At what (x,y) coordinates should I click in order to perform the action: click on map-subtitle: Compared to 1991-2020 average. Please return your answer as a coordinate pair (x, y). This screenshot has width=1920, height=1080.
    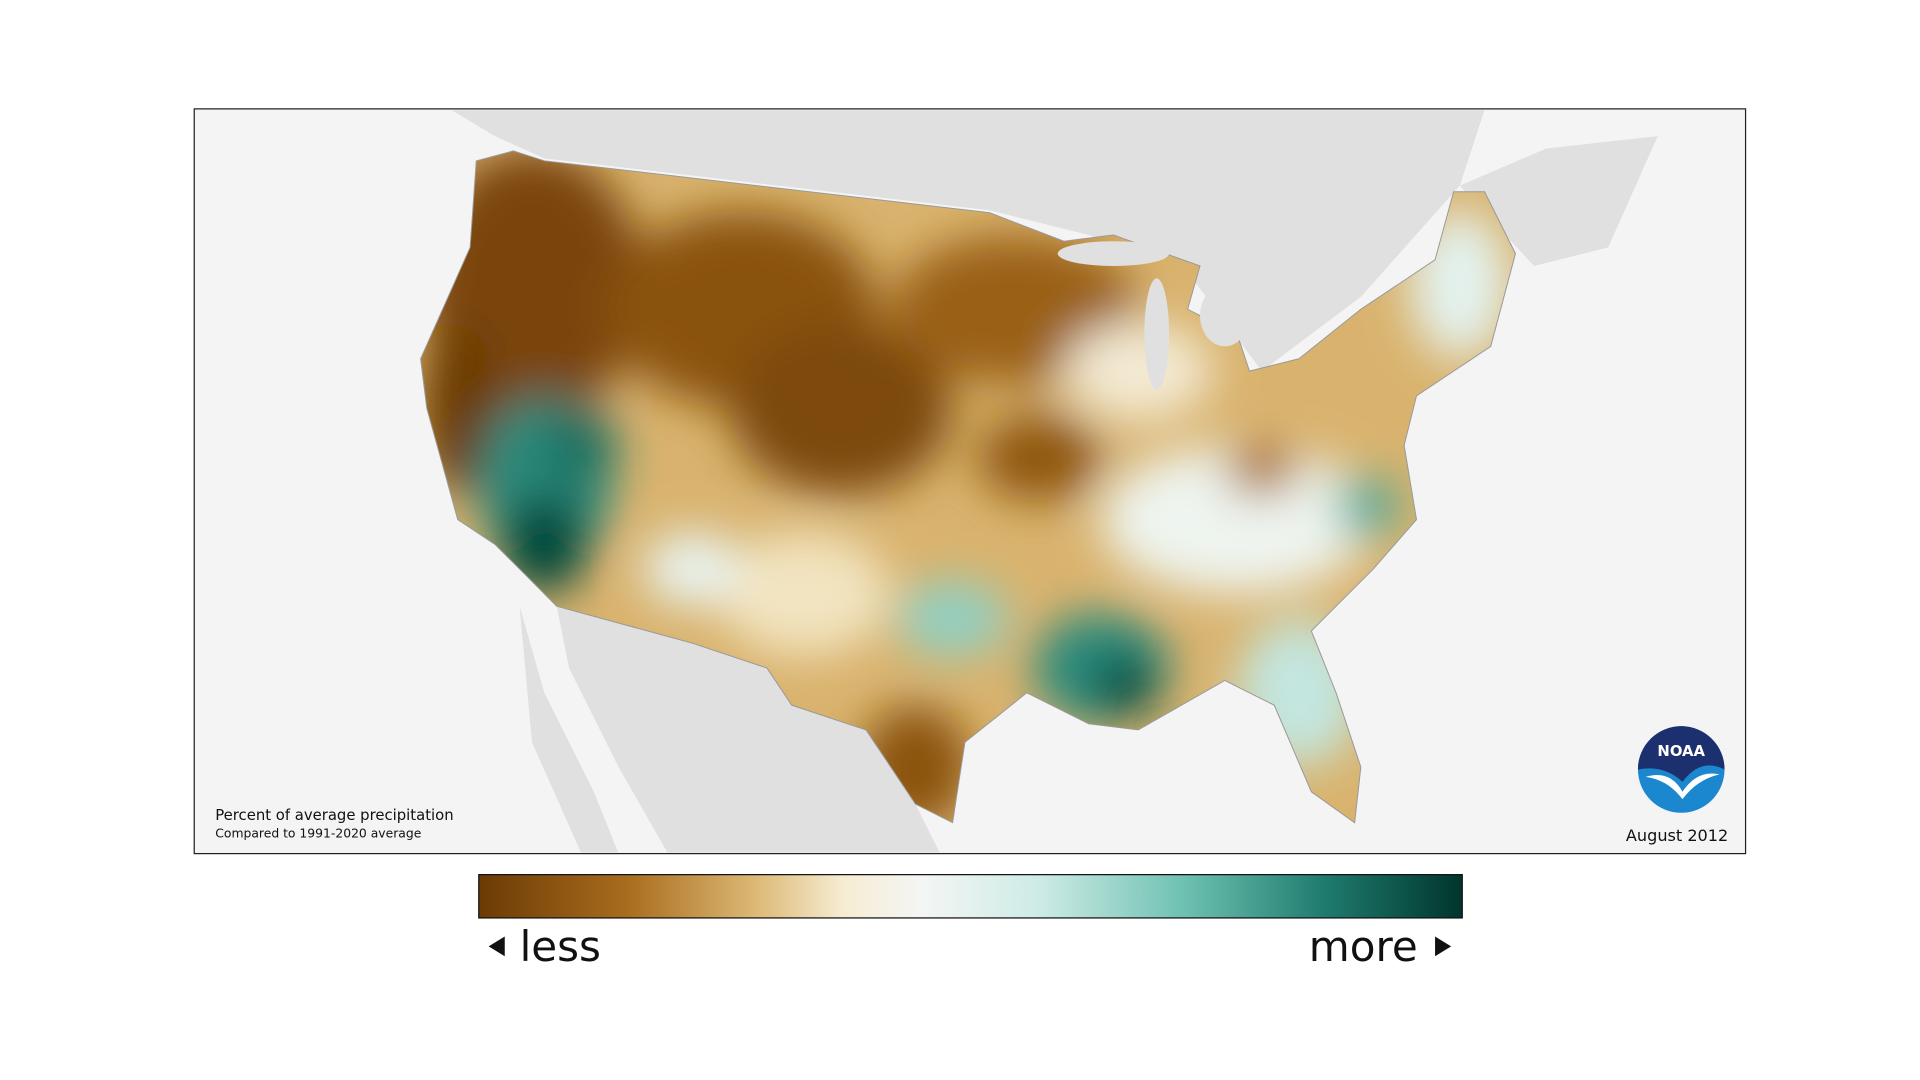
    Looking at the image, I should click on (318, 834).